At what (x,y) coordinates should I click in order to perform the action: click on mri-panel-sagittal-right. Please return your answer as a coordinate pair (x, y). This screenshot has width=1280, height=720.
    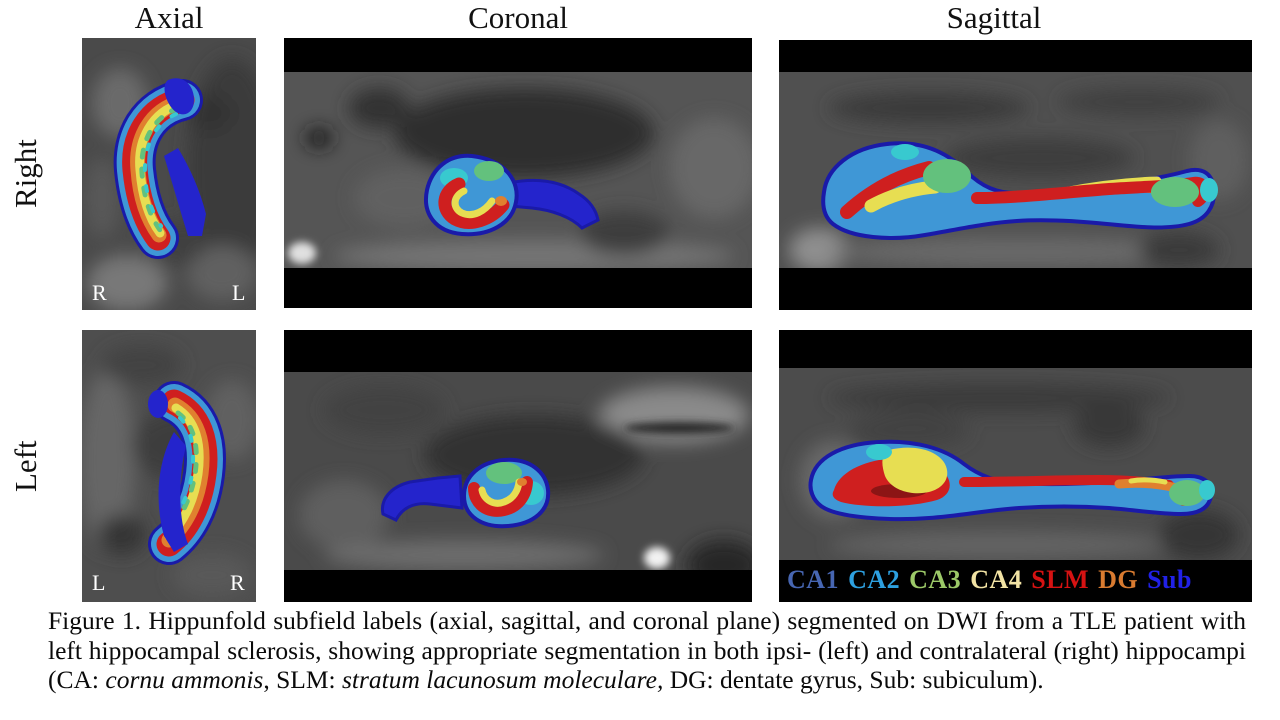
    Looking at the image, I should click on (1015, 175).